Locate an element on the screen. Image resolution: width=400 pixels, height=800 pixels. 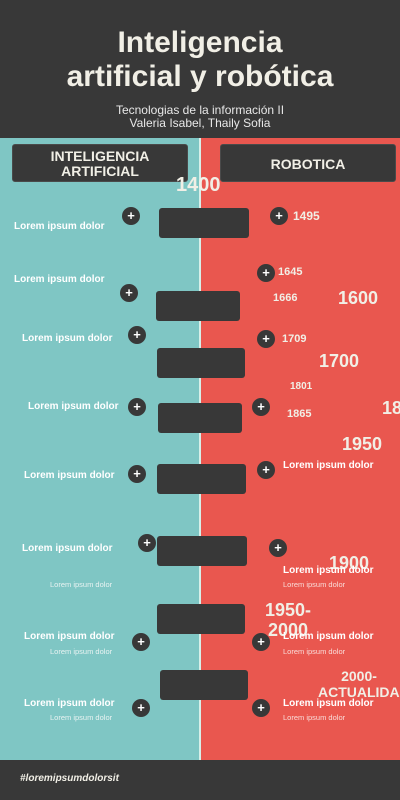
year-label: 1645 is located at coordinates (290, 272).